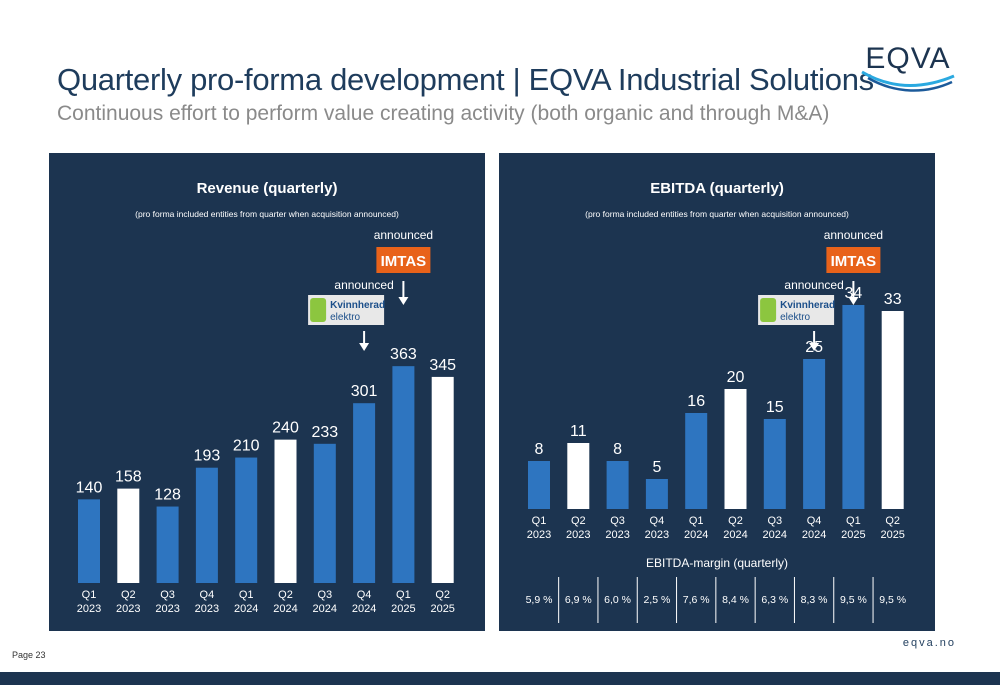 Image resolution: width=1000 pixels, height=685 pixels. I want to click on chart-title: EBITDA (quarterly), so click(717, 188).